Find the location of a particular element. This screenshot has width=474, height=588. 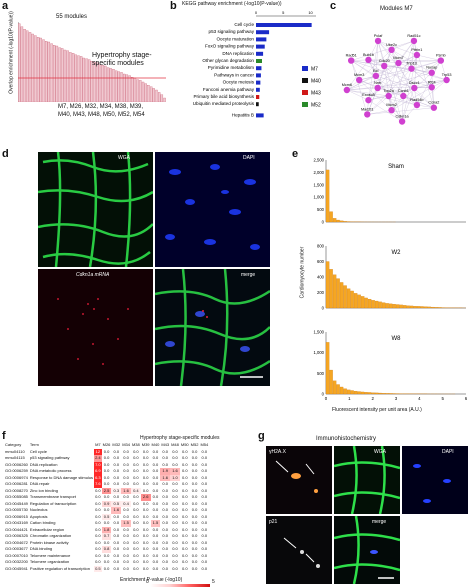

heatmap-term: Regulation of transcription is located at coordinates (53, 503).